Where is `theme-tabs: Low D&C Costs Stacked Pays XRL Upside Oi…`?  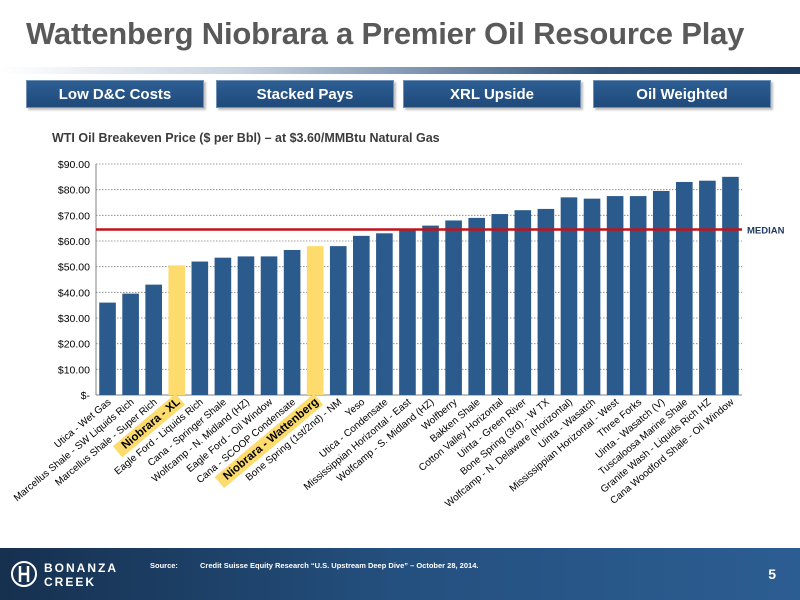 theme-tabs: Low D&C Costs Stacked Pays XRL Upside Oi… is located at coordinates (401, 95).